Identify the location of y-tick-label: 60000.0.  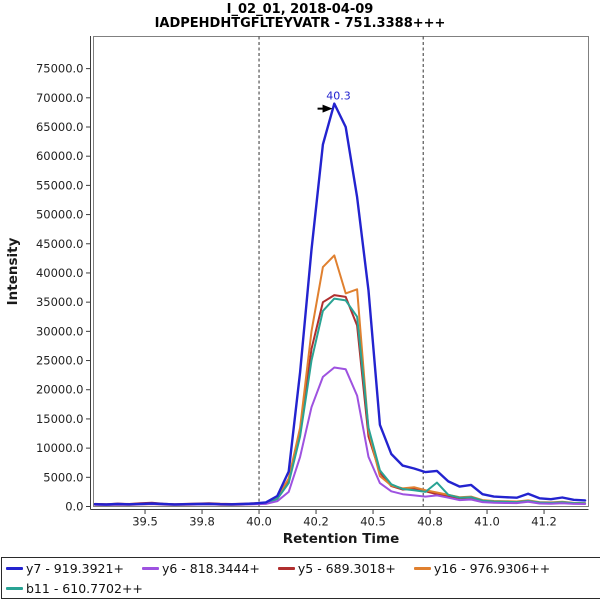
(60, 156).